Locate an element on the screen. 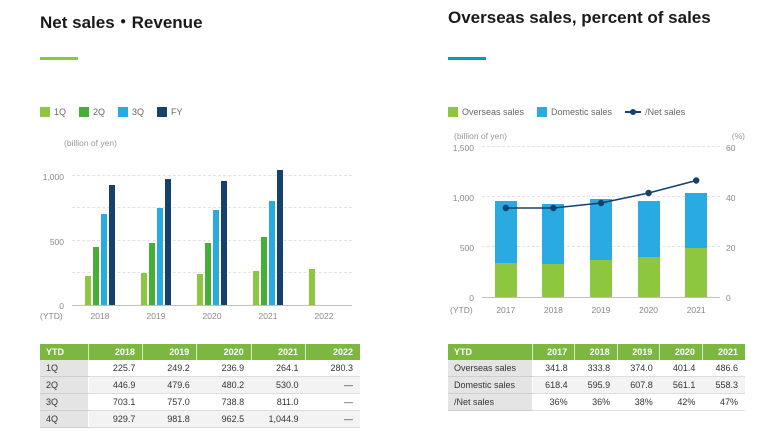  axis-unit-label: (billion of yen) is located at coordinates (90, 143).